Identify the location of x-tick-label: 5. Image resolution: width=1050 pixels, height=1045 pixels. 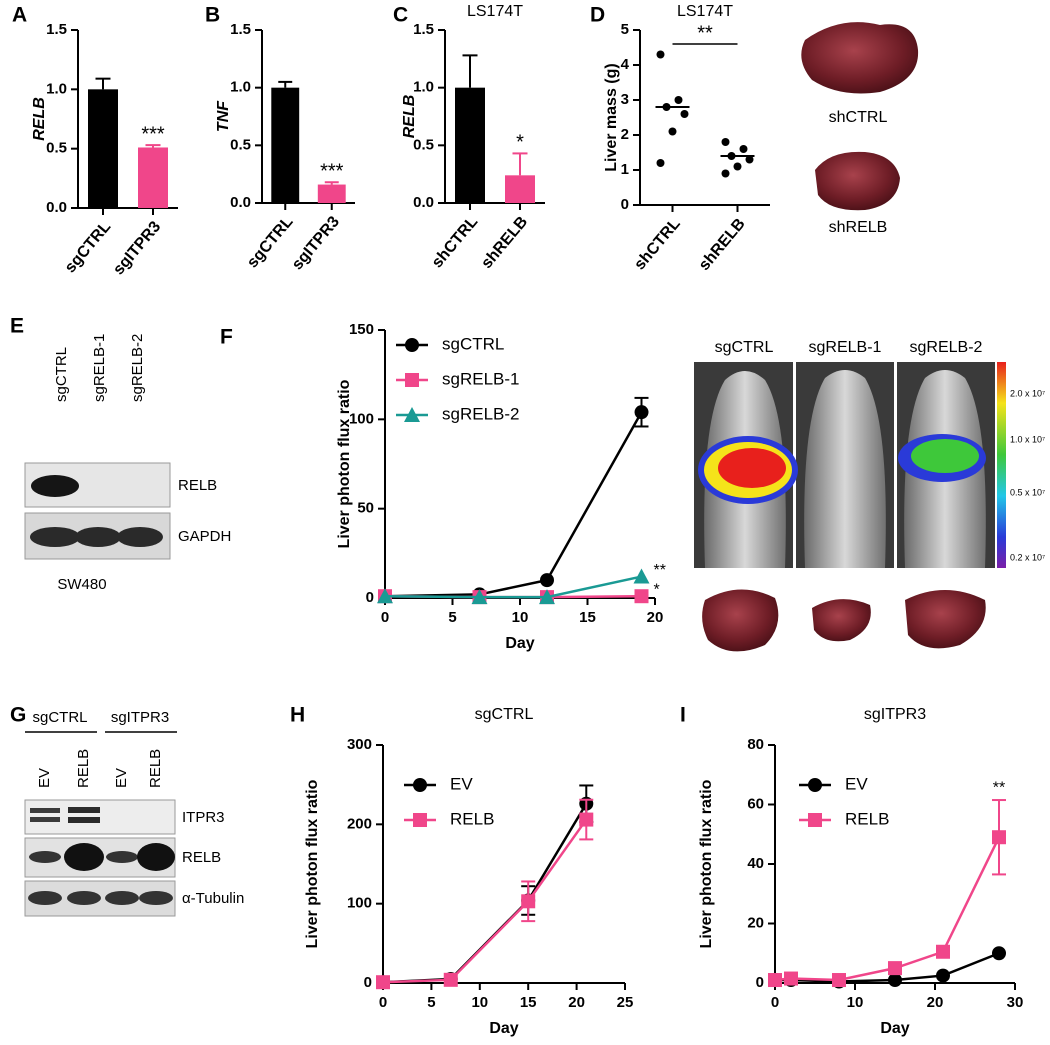
(452, 617).